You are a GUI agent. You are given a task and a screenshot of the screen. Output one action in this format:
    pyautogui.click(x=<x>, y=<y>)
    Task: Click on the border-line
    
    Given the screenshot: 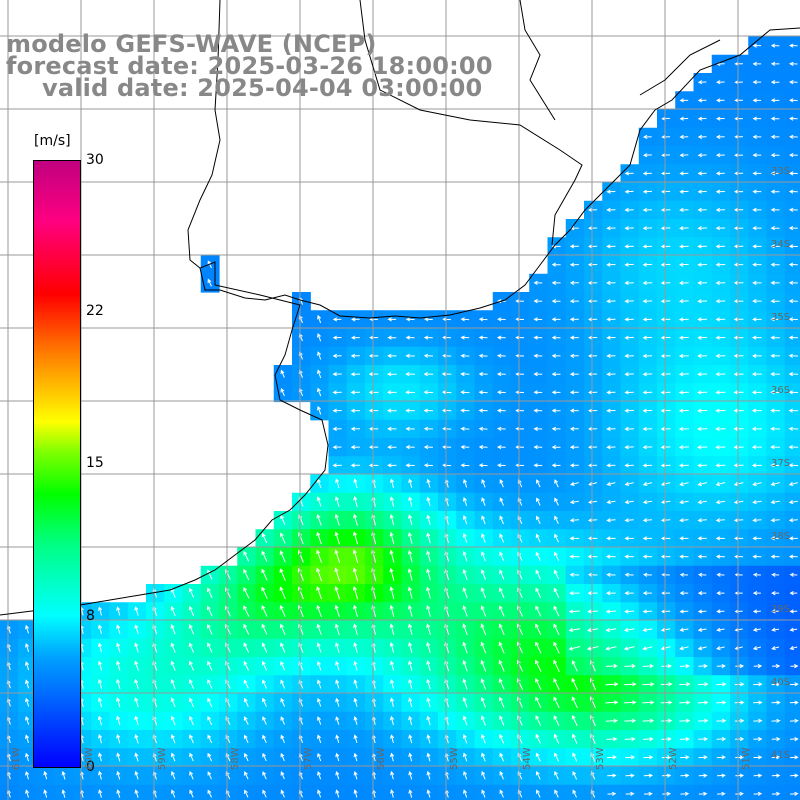 What is the action you would take?
    pyautogui.click(x=537, y=60)
    